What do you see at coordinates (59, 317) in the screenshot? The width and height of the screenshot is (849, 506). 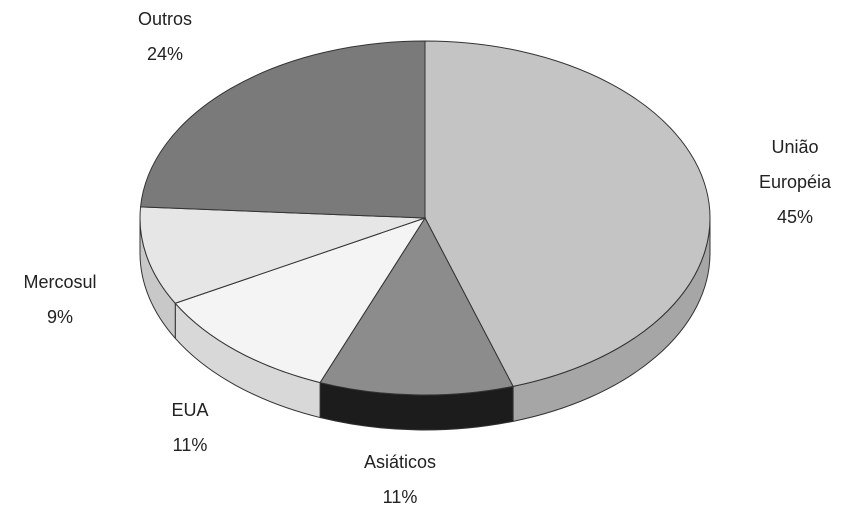 I see `value-label: 9%` at bounding box center [59, 317].